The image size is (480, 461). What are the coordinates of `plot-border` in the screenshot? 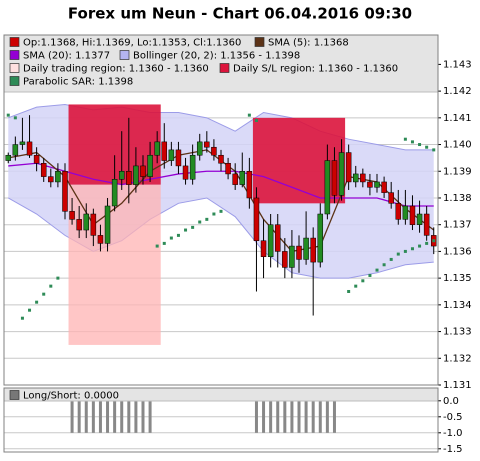 It's located at (221, 420).